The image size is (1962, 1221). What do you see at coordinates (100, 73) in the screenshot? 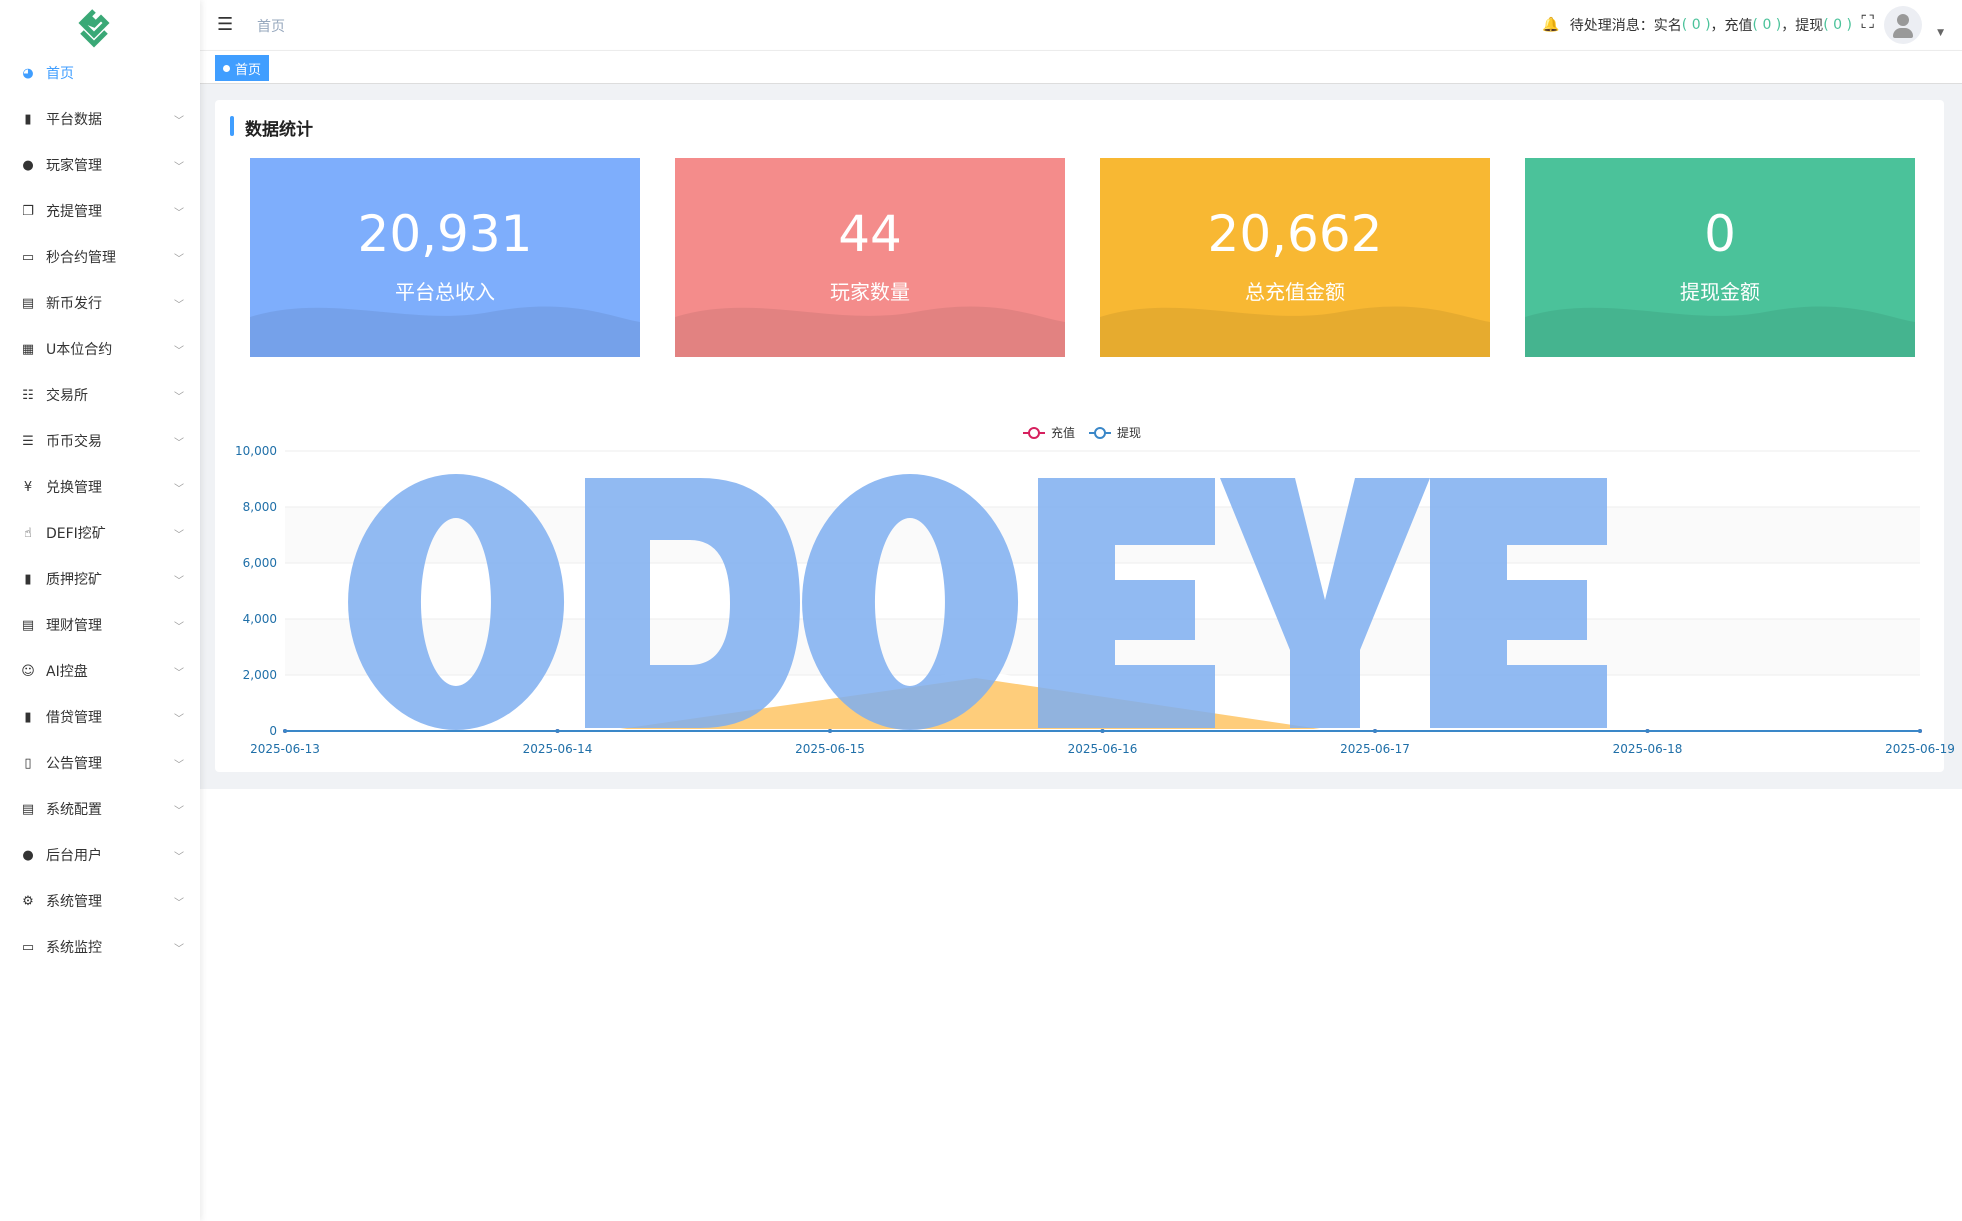
I see `sidebar-item: ◕ 首页` at bounding box center [100, 73].